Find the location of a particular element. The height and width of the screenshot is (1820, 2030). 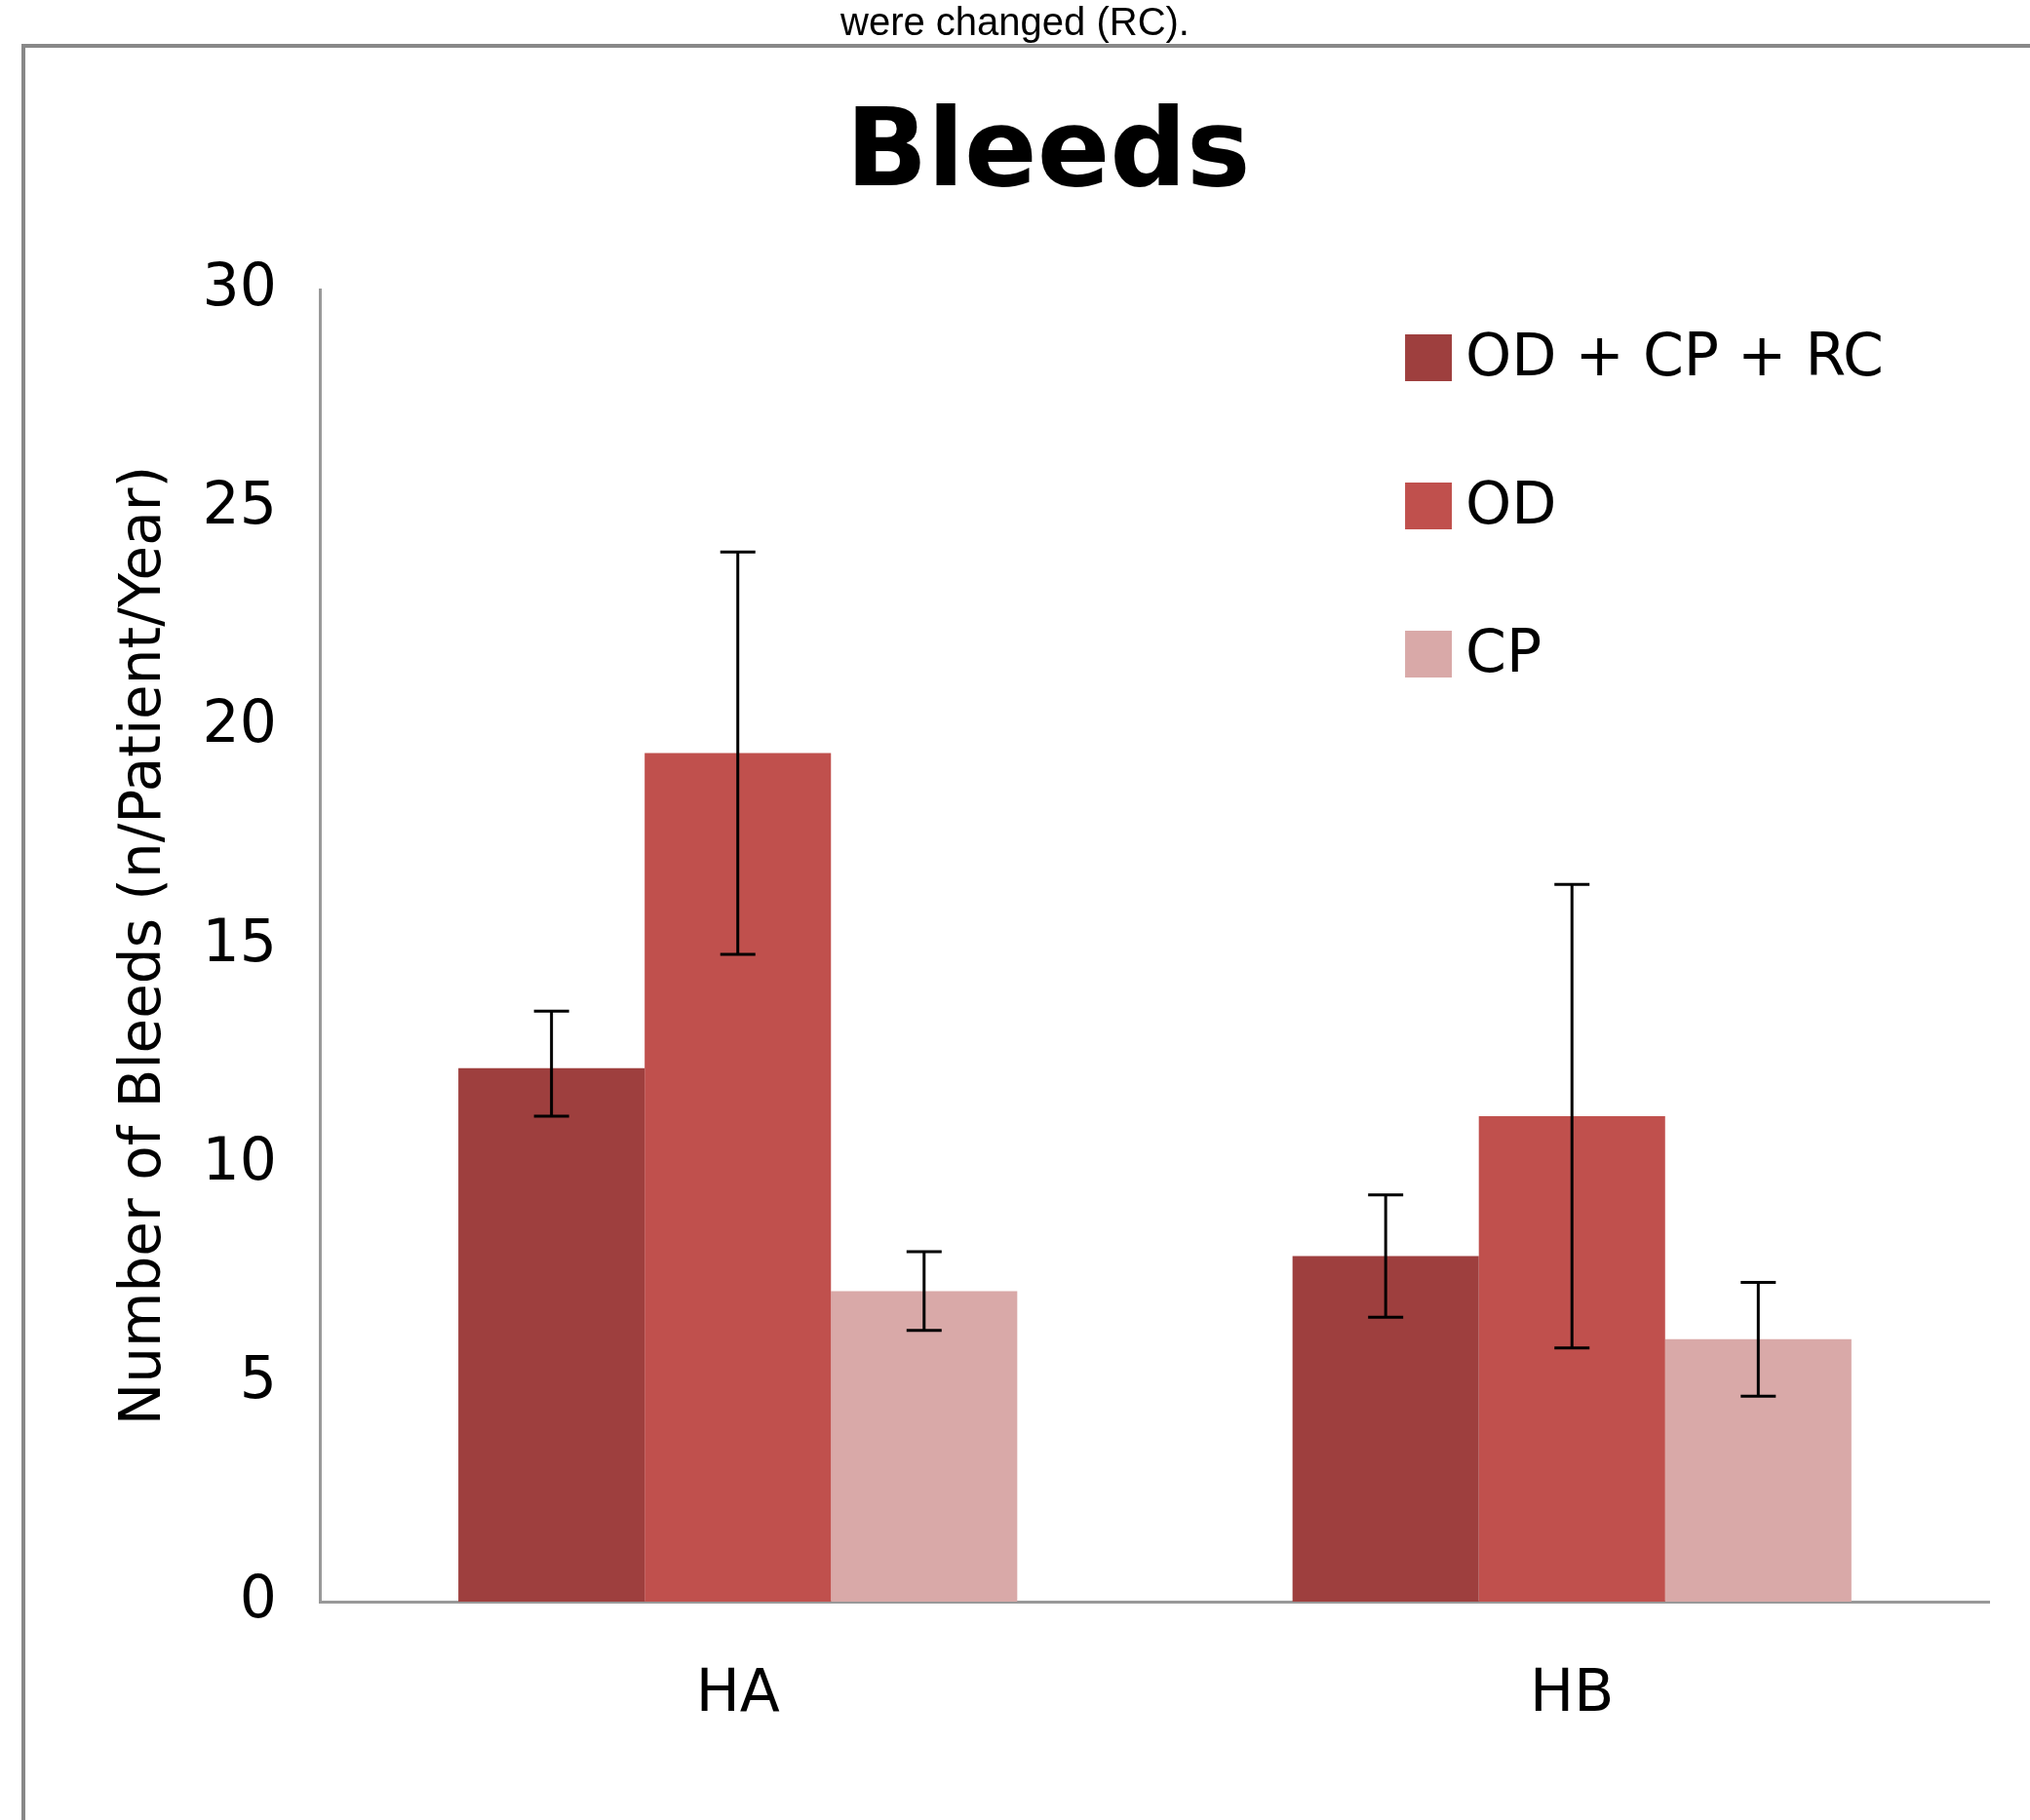

y-tick-label: 30 is located at coordinates (239, 284).